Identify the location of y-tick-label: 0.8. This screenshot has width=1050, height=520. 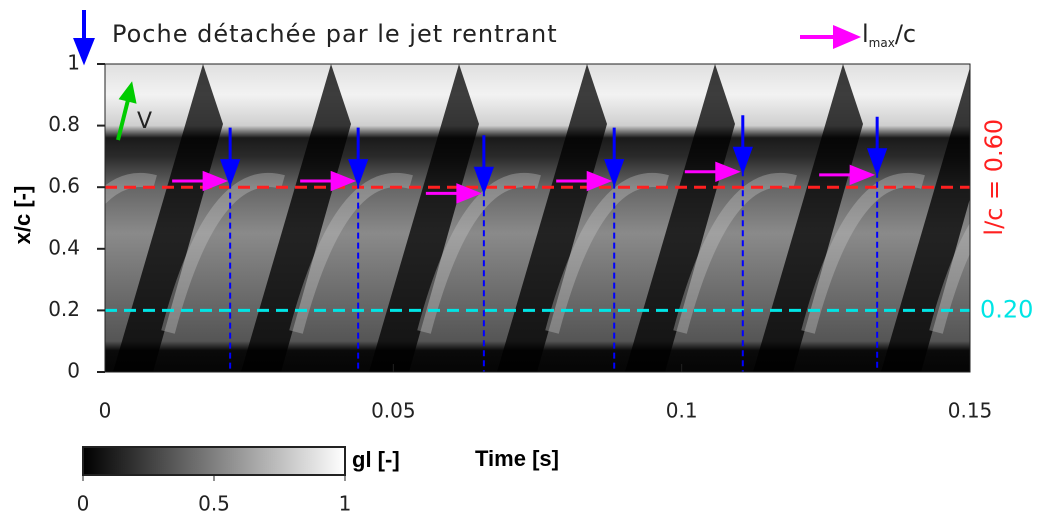
(64, 124).